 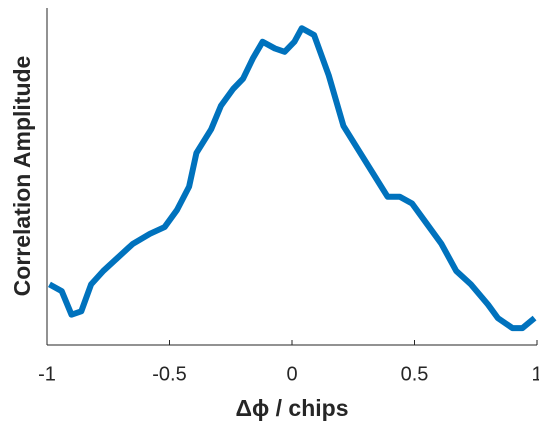 What do you see at coordinates (291, 408) in the screenshot?
I see `x-axis-label: Δϕ / chips` at bounding box center [291, 408].